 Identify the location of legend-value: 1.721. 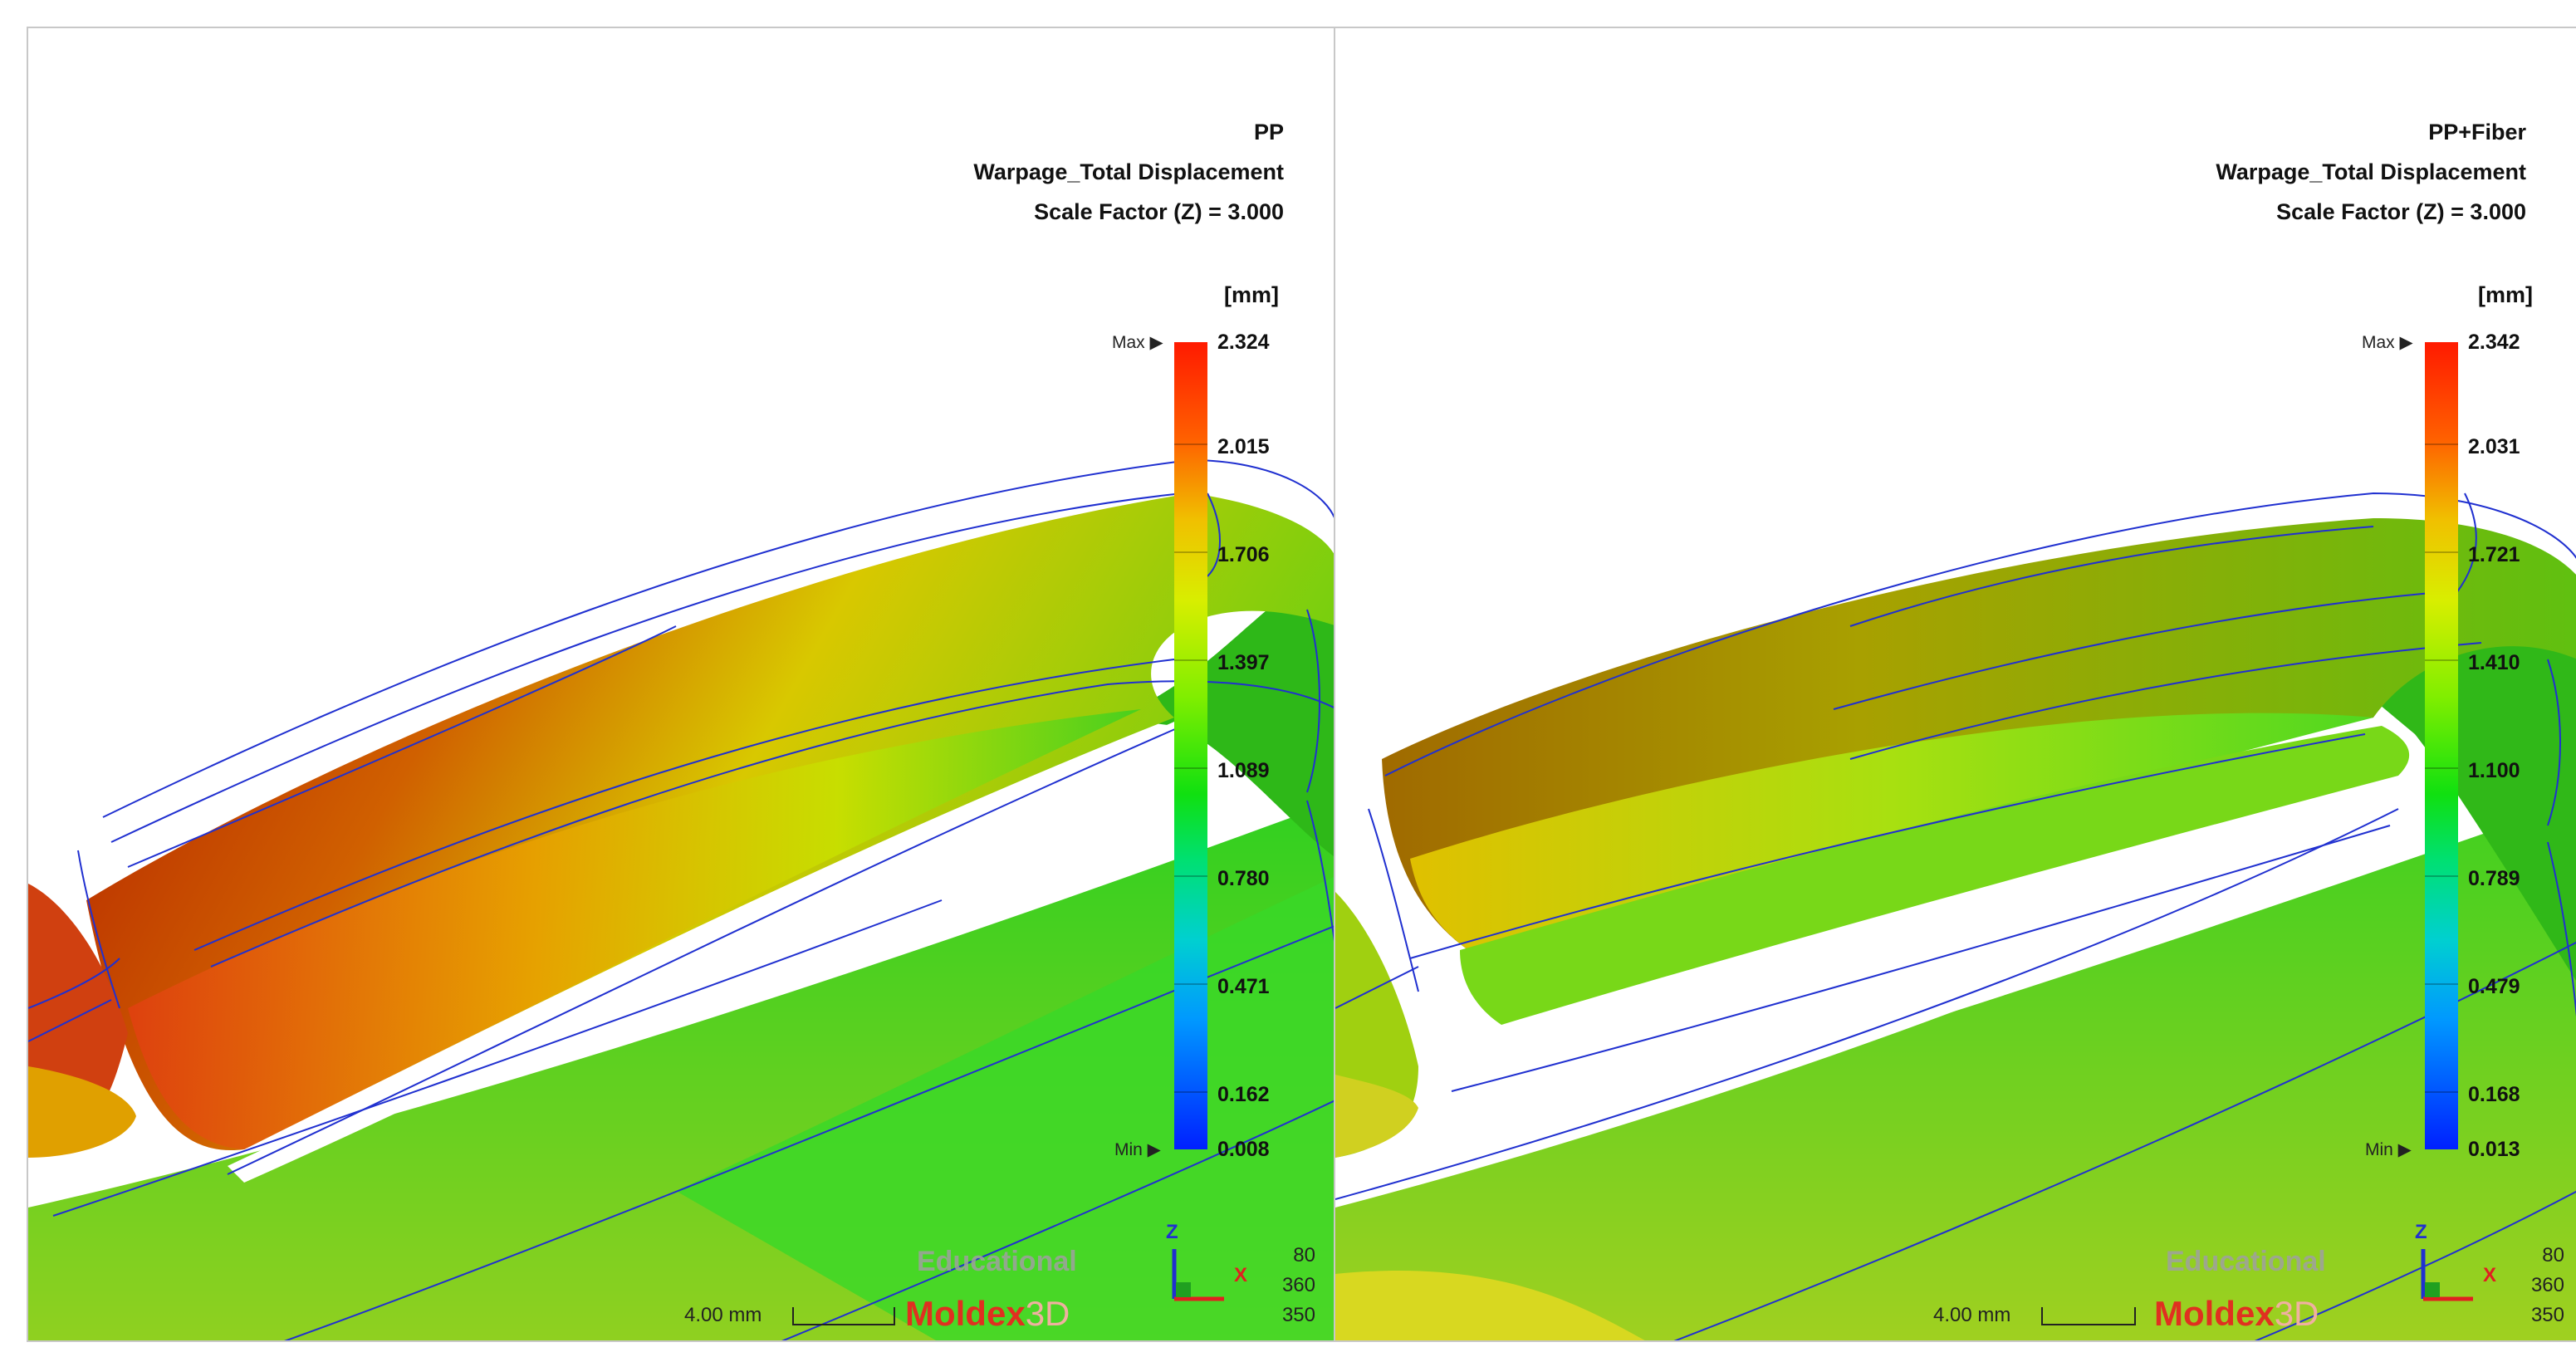
(2494, 554).